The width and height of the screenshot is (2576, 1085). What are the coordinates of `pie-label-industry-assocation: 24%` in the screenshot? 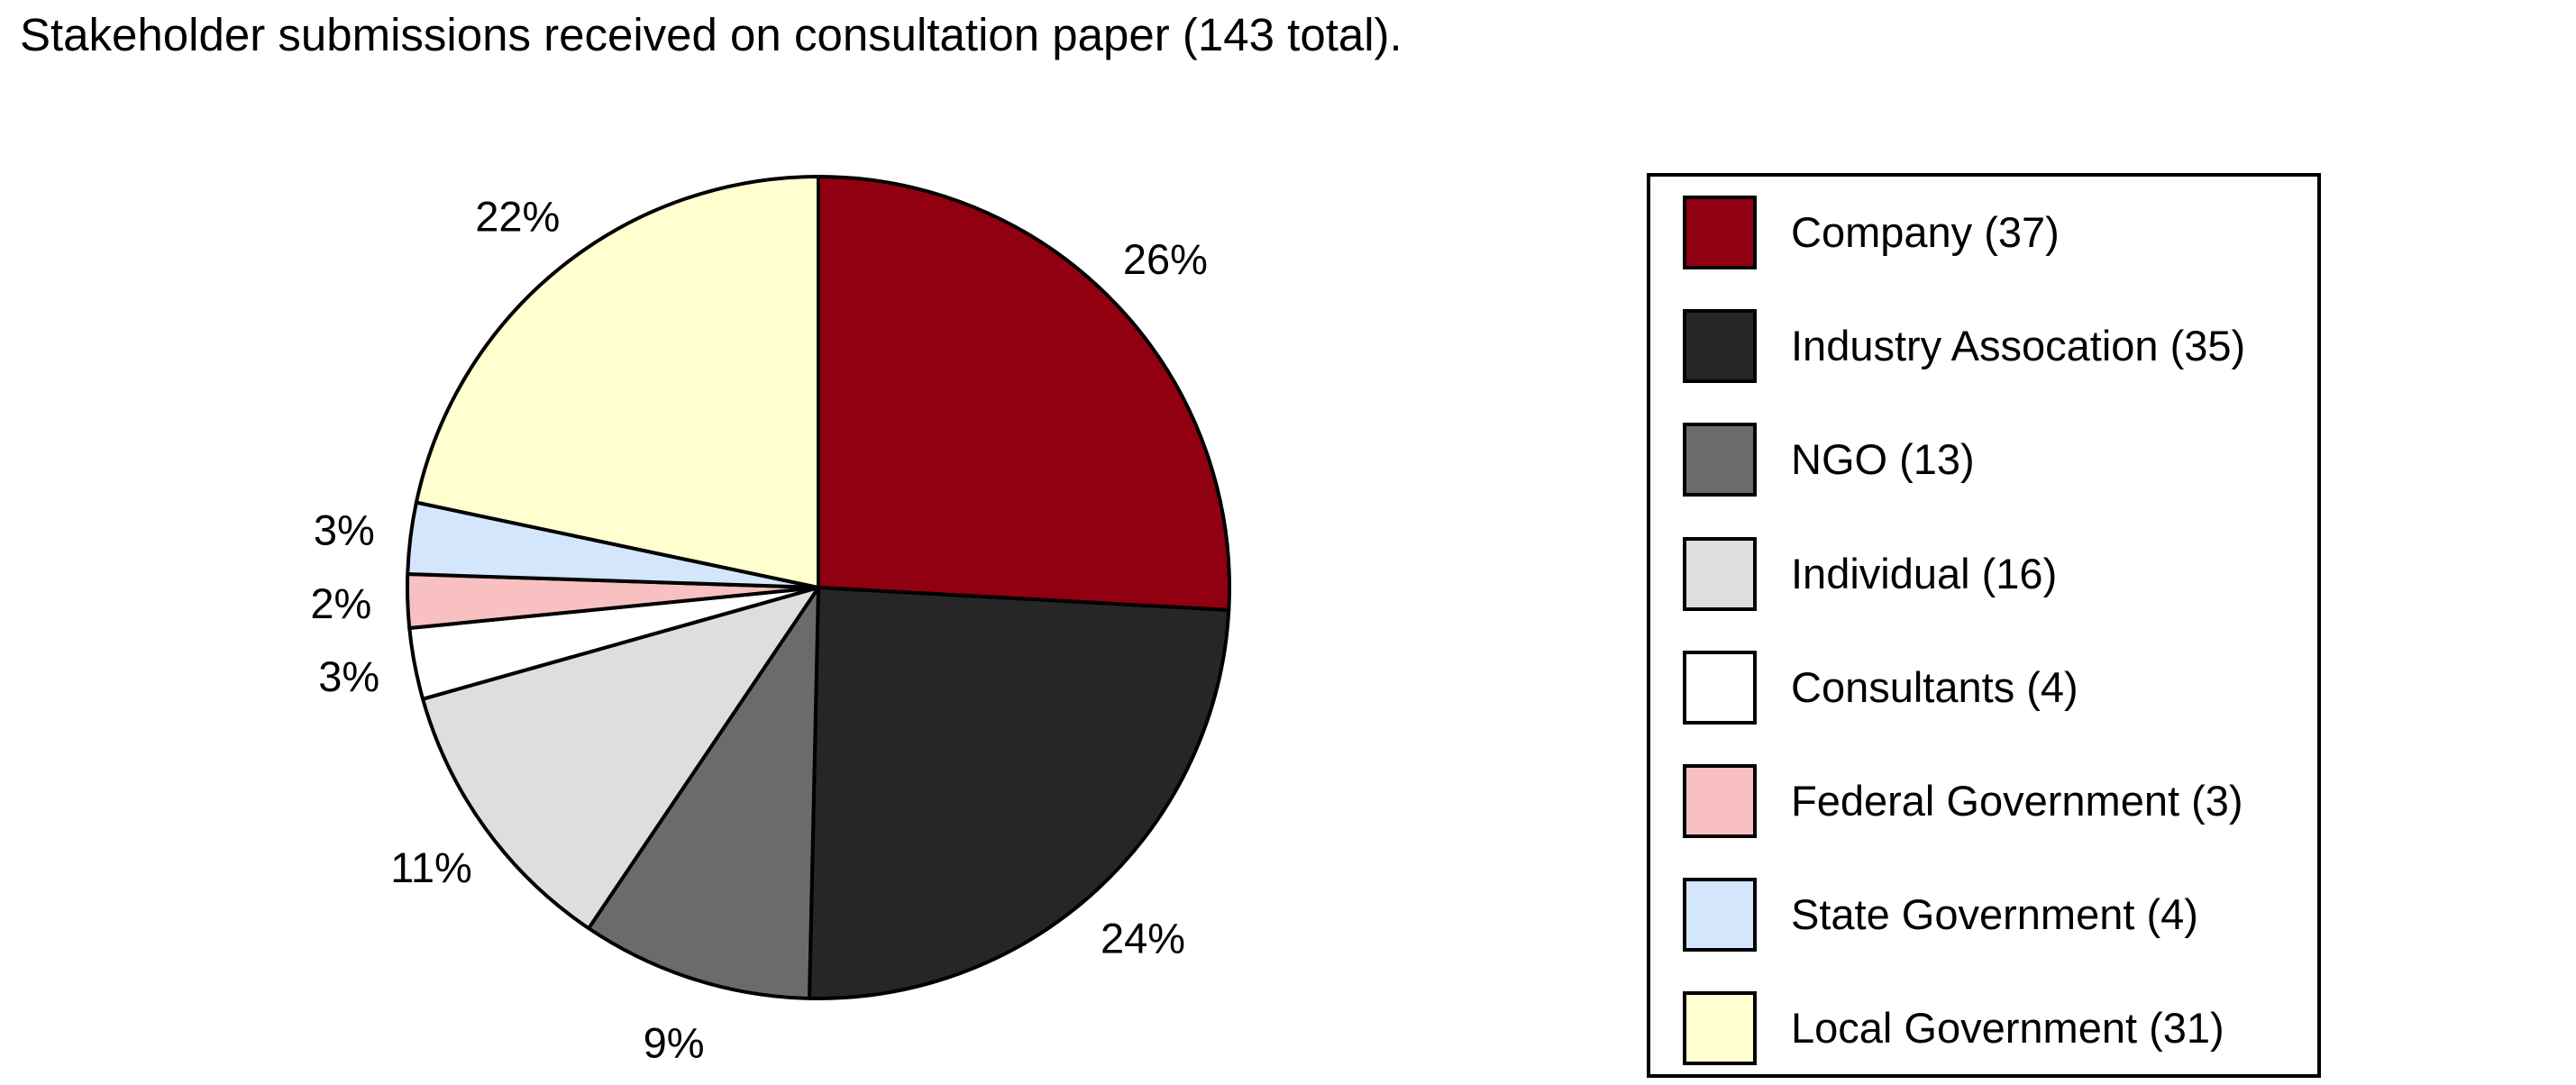 It's located at (1143, 938).